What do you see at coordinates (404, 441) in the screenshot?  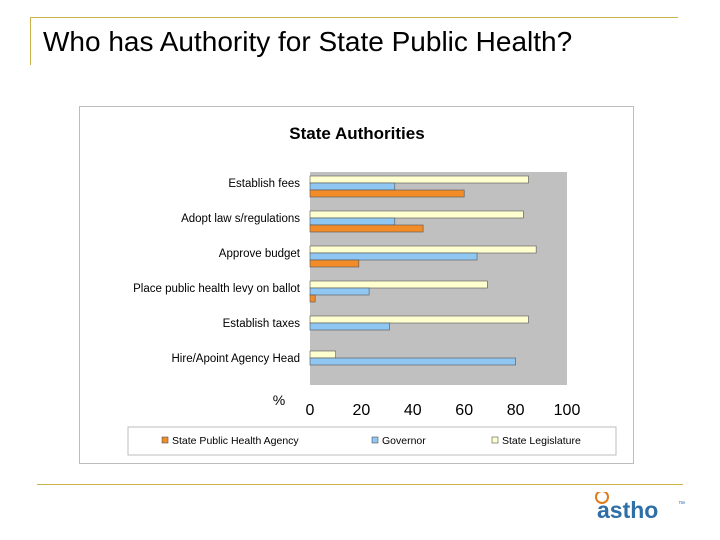 I see `legend-label: Governor` at bounding box center [404, 441].